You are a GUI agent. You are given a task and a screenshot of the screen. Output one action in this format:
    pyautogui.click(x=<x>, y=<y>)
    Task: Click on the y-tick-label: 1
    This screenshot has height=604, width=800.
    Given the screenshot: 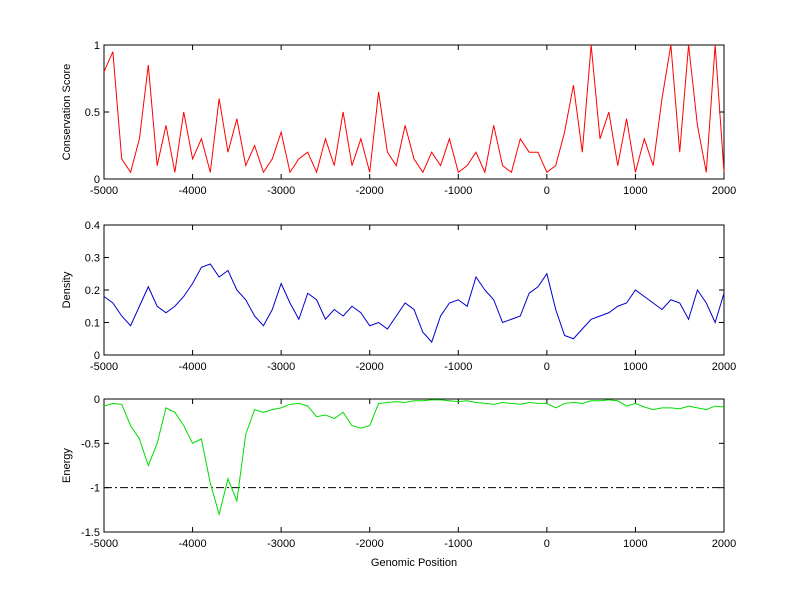 What is the action you would take?
    pyautogui.click(x=97, y=46)
    